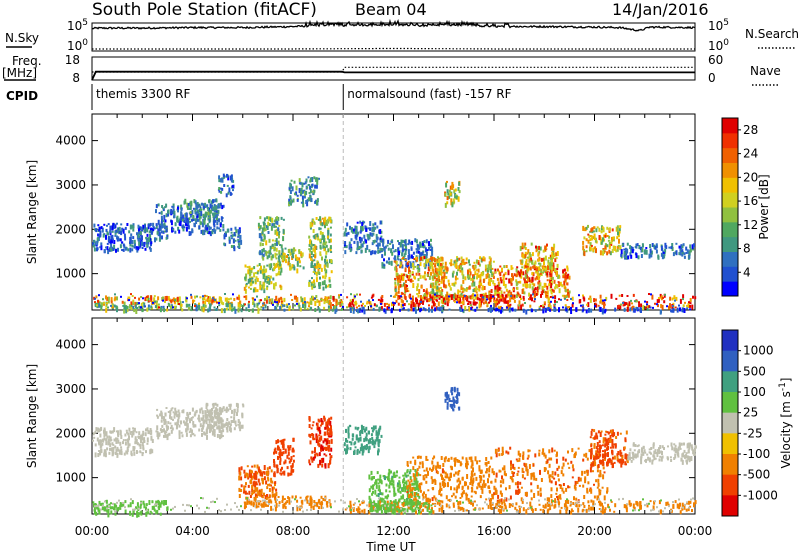  Describe the element at coordinates (730, 274) in the screenshot. I see `power-colorbar-segment` at that location.